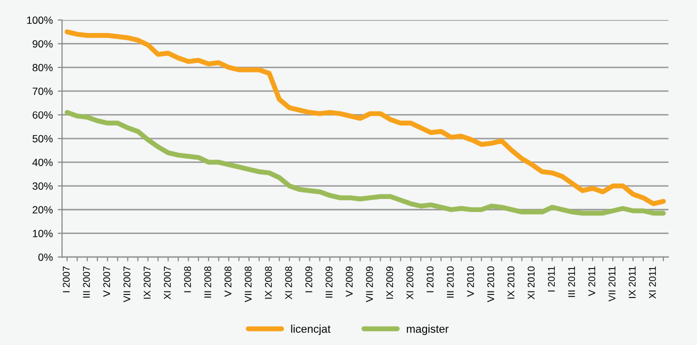 This screenshot has width=697, height=345. Describe the element at coordinates (369, 284) in the screenshot. I see `x-tick-label: VII 2009` at that location.